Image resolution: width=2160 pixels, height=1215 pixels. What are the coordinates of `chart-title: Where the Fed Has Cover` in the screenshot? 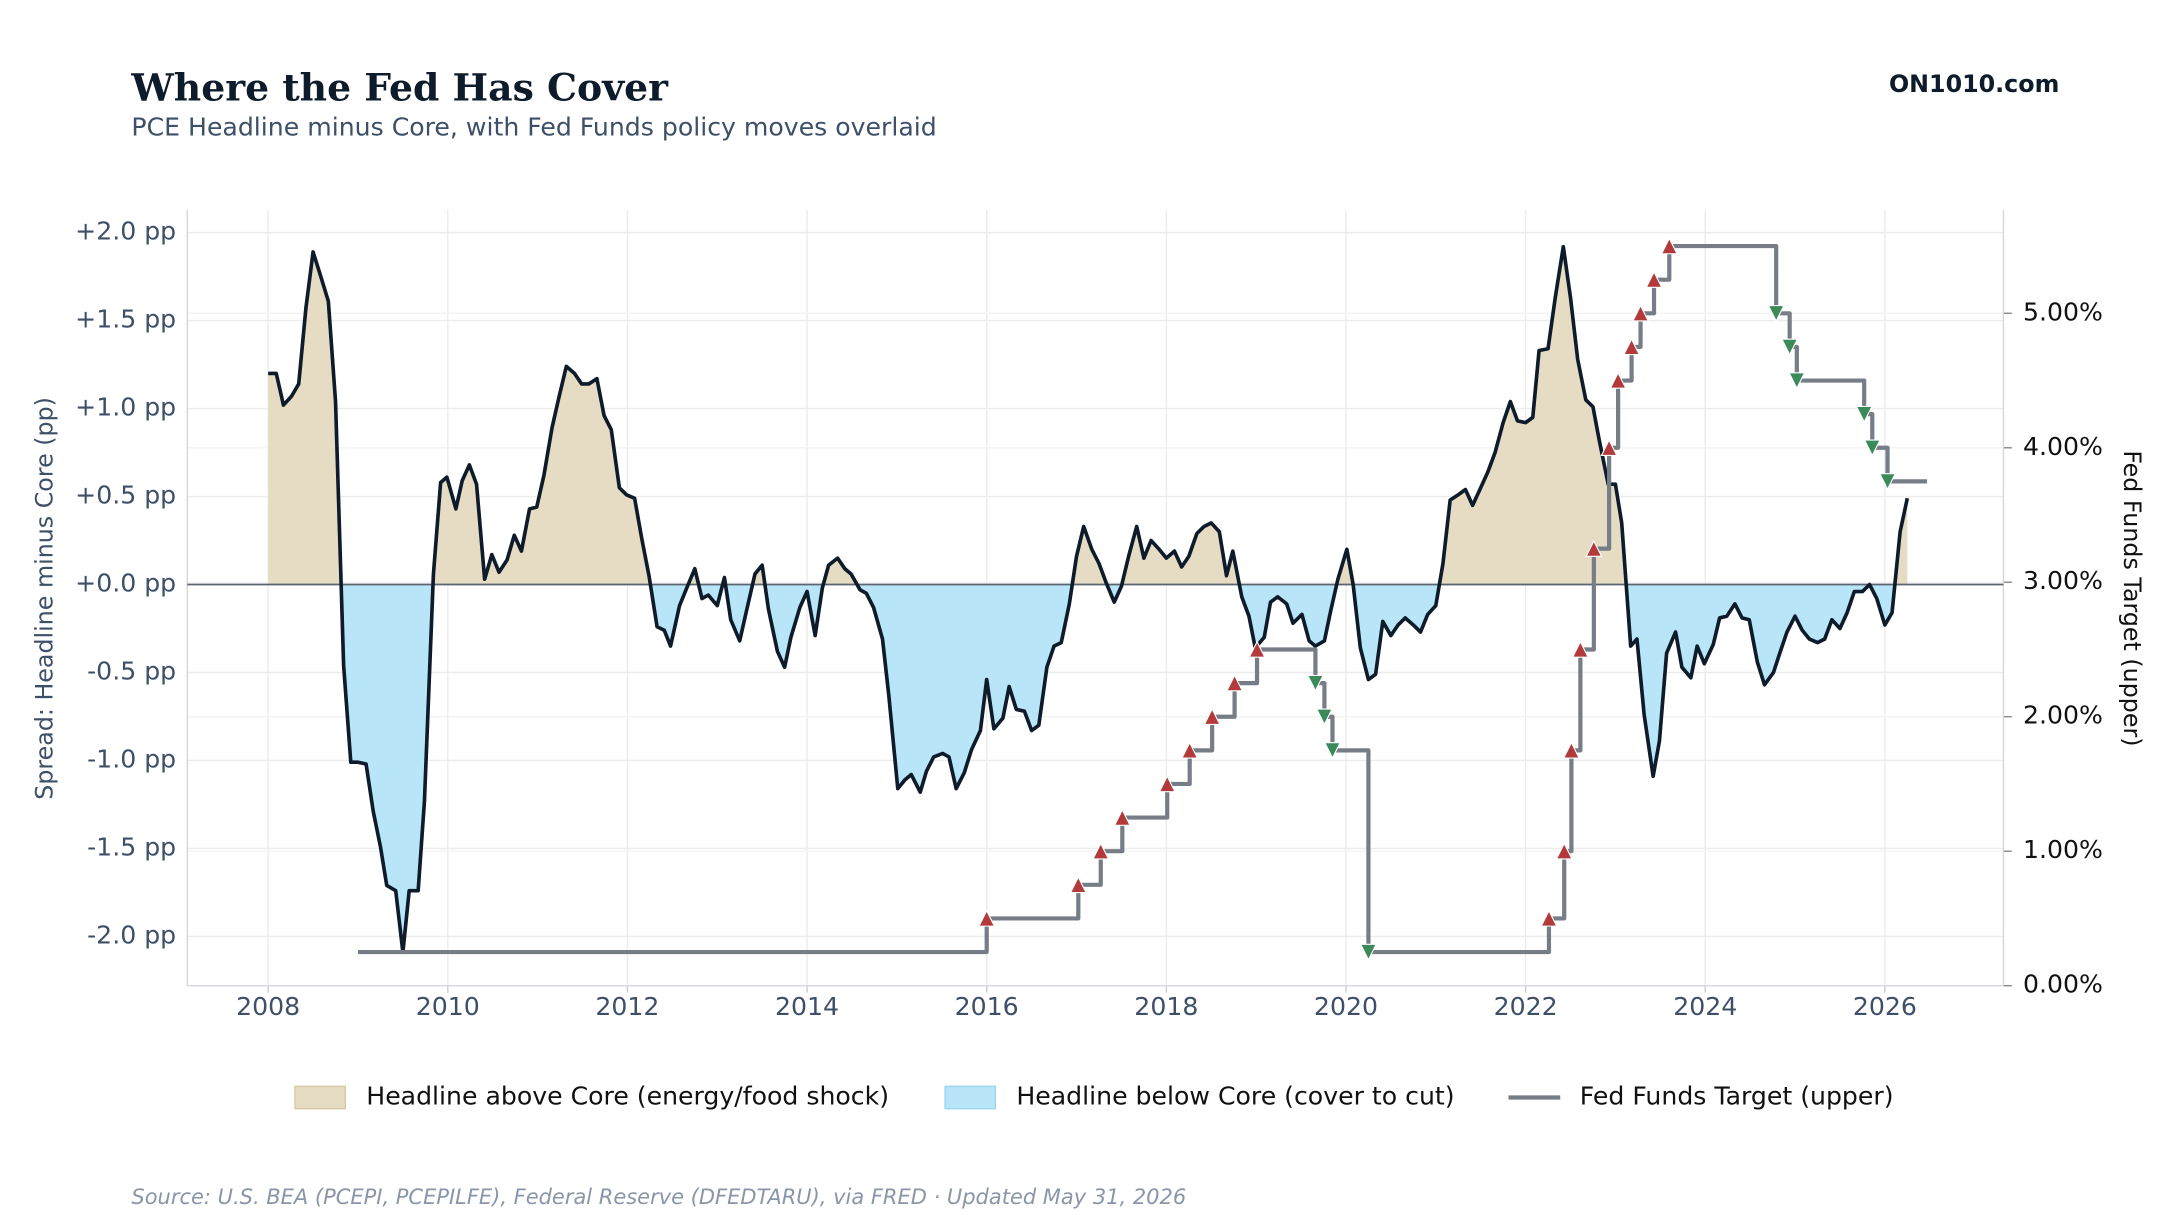 It's located at (399, 87).